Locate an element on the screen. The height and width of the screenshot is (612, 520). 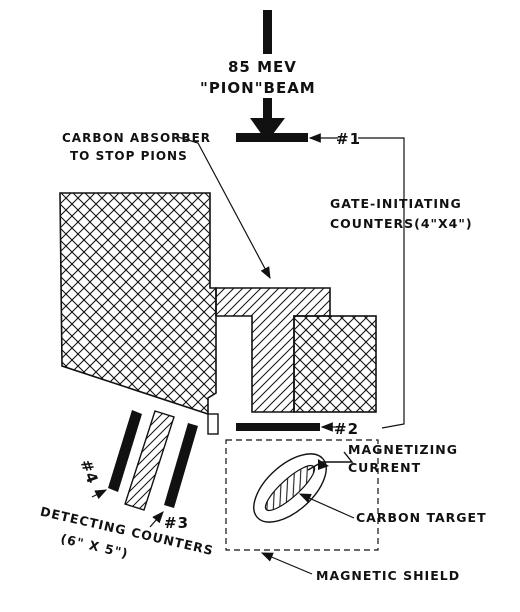
magnetizing-current-line is located at coordinates (330, 461).